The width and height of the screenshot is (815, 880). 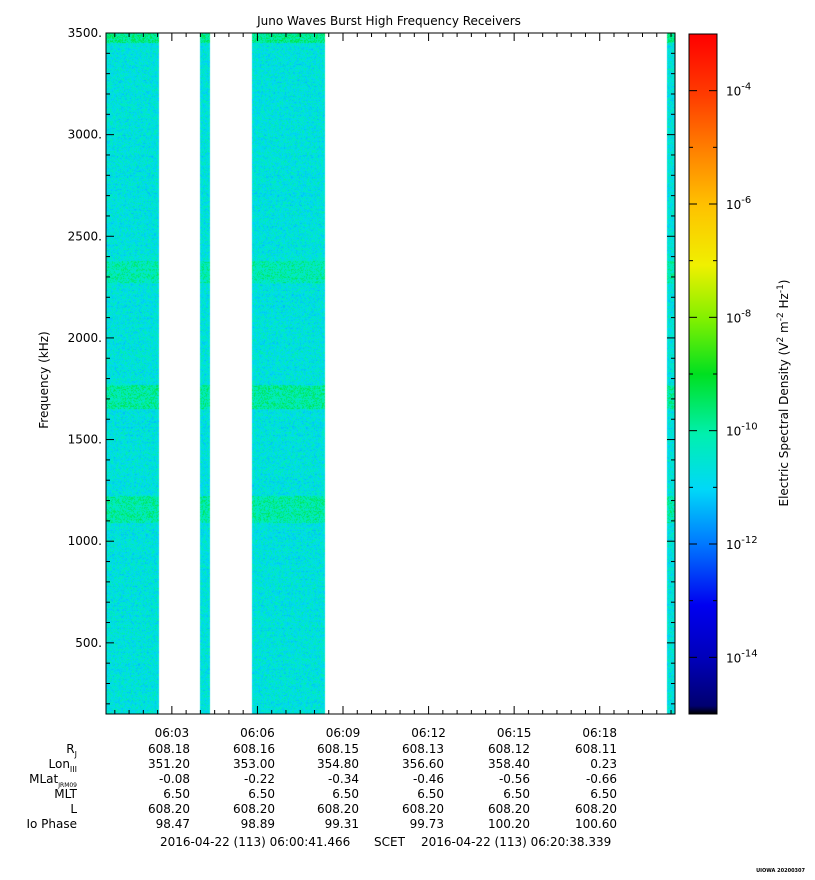 What do you see at coordinates (427, 824) in the screenshot?
I see `ephemeris-value: 99.73` at bounding box center [427, 824].